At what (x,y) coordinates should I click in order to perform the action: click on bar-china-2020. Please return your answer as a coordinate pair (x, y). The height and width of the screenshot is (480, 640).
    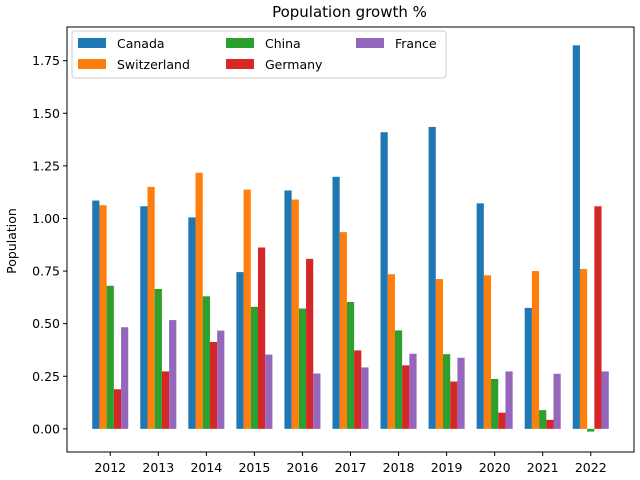
    Looking at the image, I should click on (495, 403).